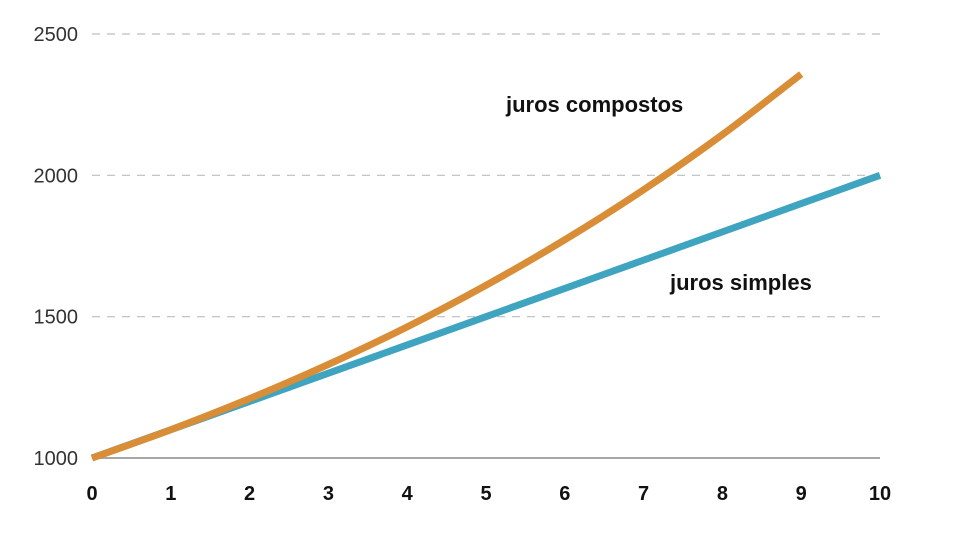 Image resolution: width=956 pixels, height=551 pixels. What do you see at coordinates (594, 104) in the screenshot?
I see `series-label-juros-compostos: juros compostos` at bounding box center [594, 104].